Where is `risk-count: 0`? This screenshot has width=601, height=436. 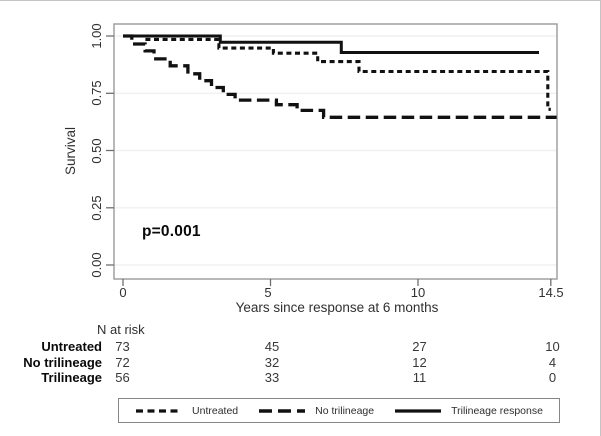 risk-count: 0 is located at coordinates (552, 377).